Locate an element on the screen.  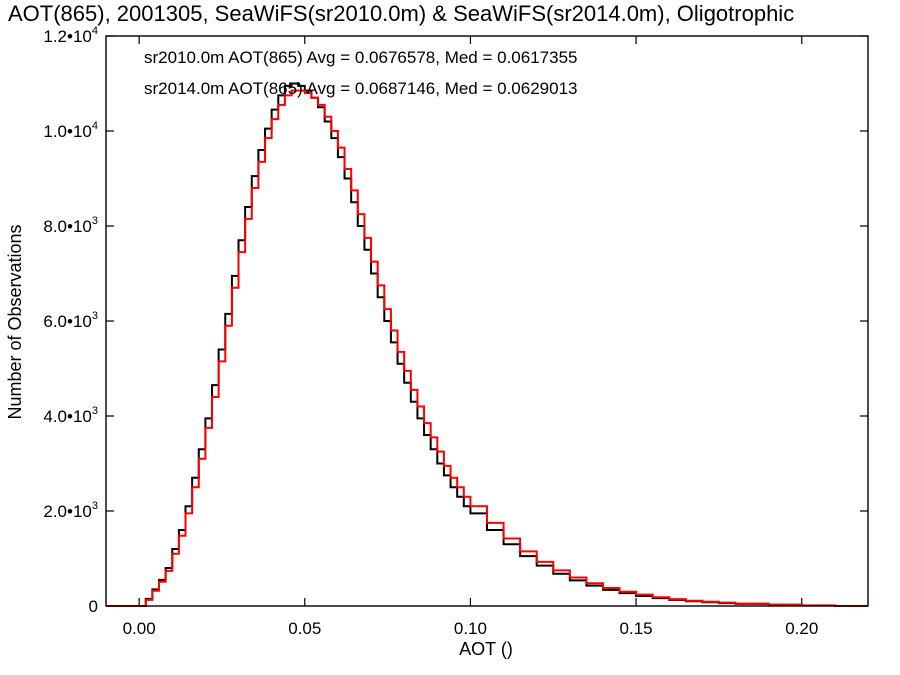
y-tick-label: 8.0•103 is located at coordinates (70, 225).